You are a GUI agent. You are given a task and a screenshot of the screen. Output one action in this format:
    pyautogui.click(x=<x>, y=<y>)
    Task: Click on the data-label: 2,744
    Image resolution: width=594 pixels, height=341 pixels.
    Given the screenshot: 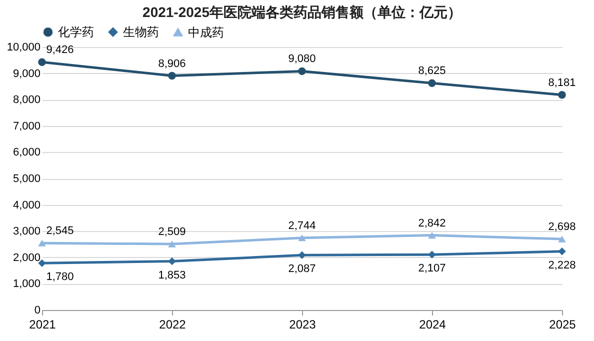 What is the action you would take?
    pyautogui.click(x=302, y=226)
    